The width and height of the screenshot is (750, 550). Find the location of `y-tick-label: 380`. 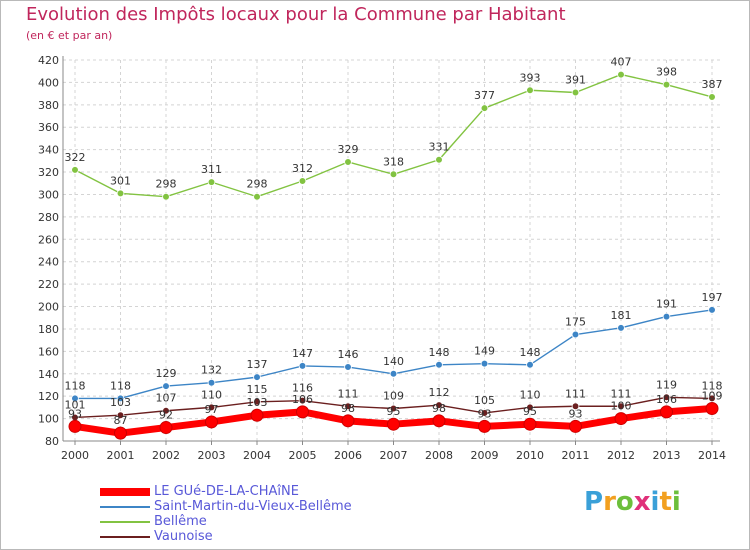

y-tick-label: 380 is located at coordinates (48, 105).